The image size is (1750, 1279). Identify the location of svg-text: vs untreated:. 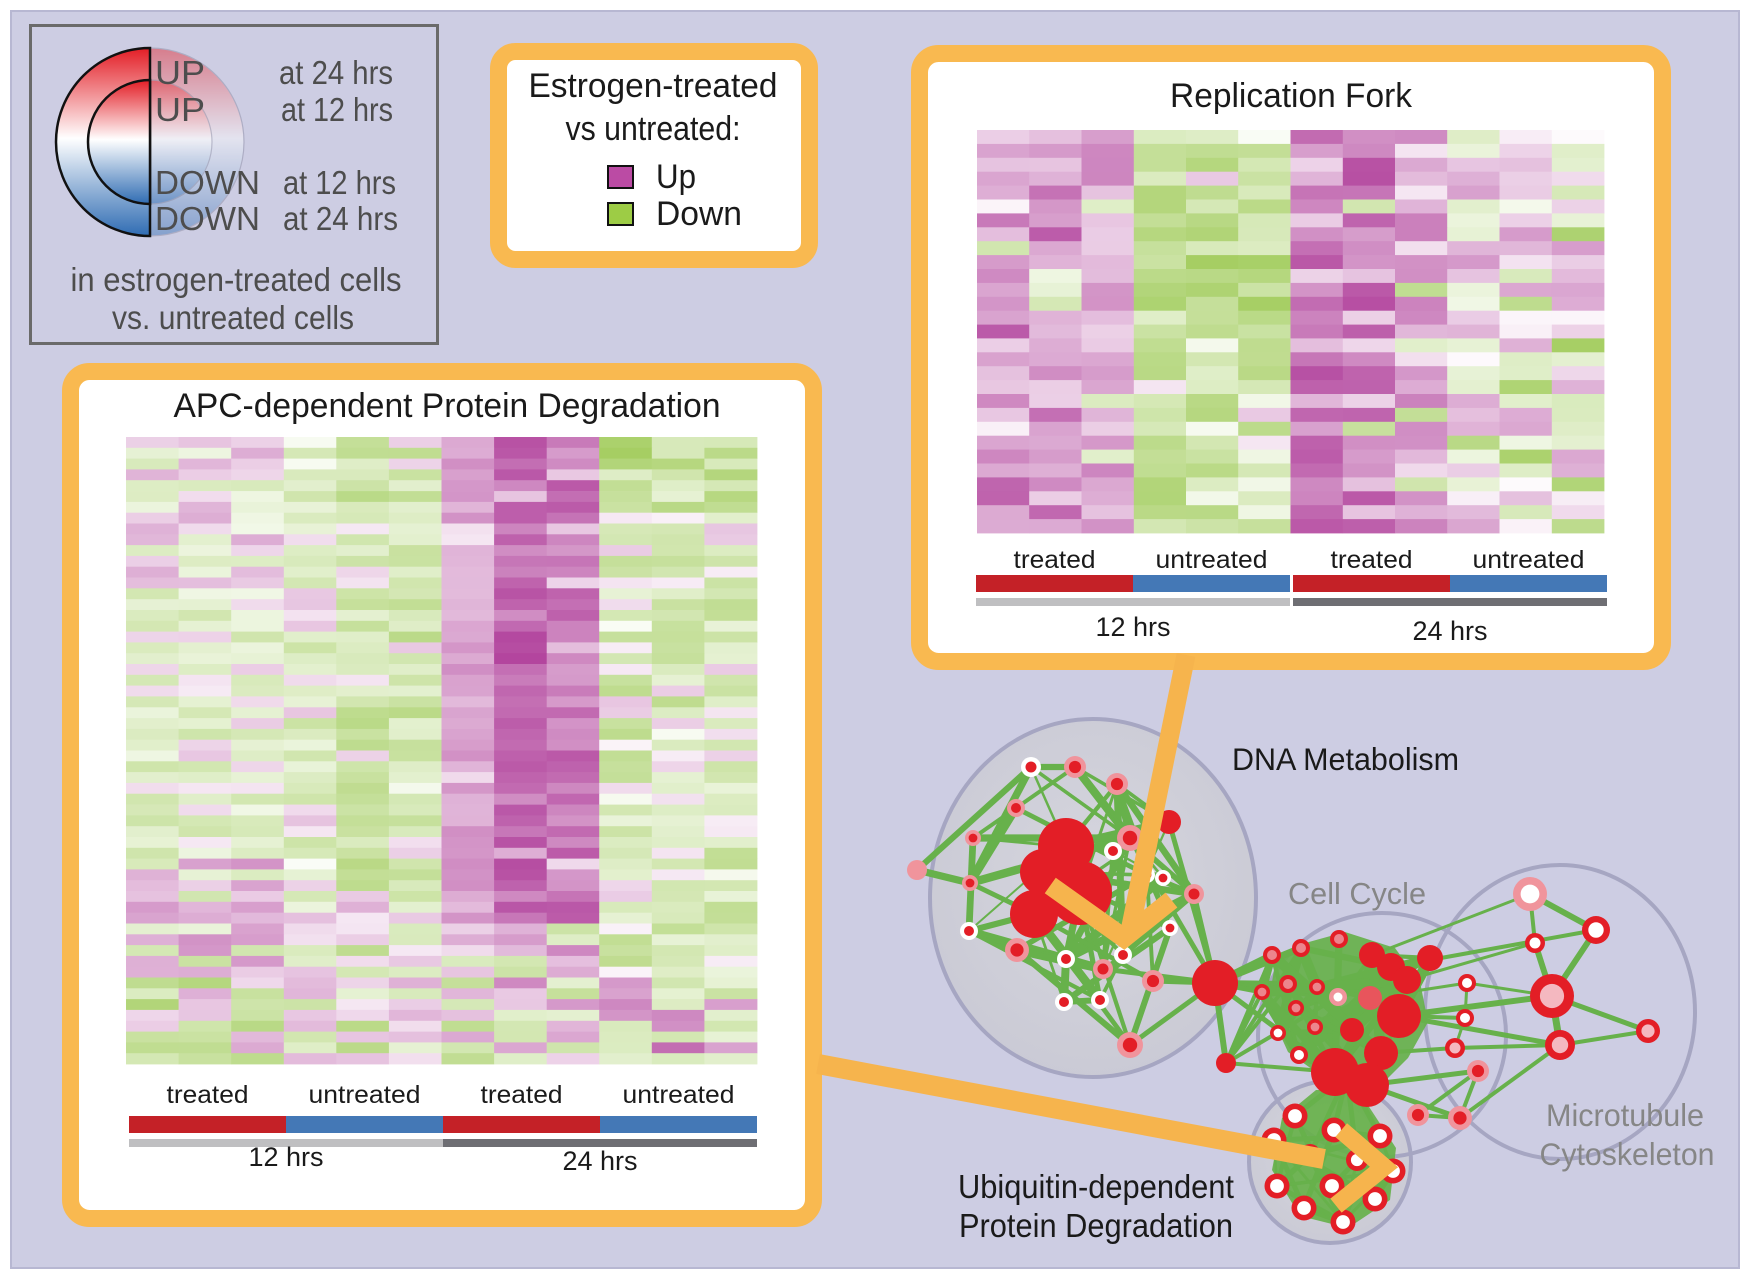
(653, 129).